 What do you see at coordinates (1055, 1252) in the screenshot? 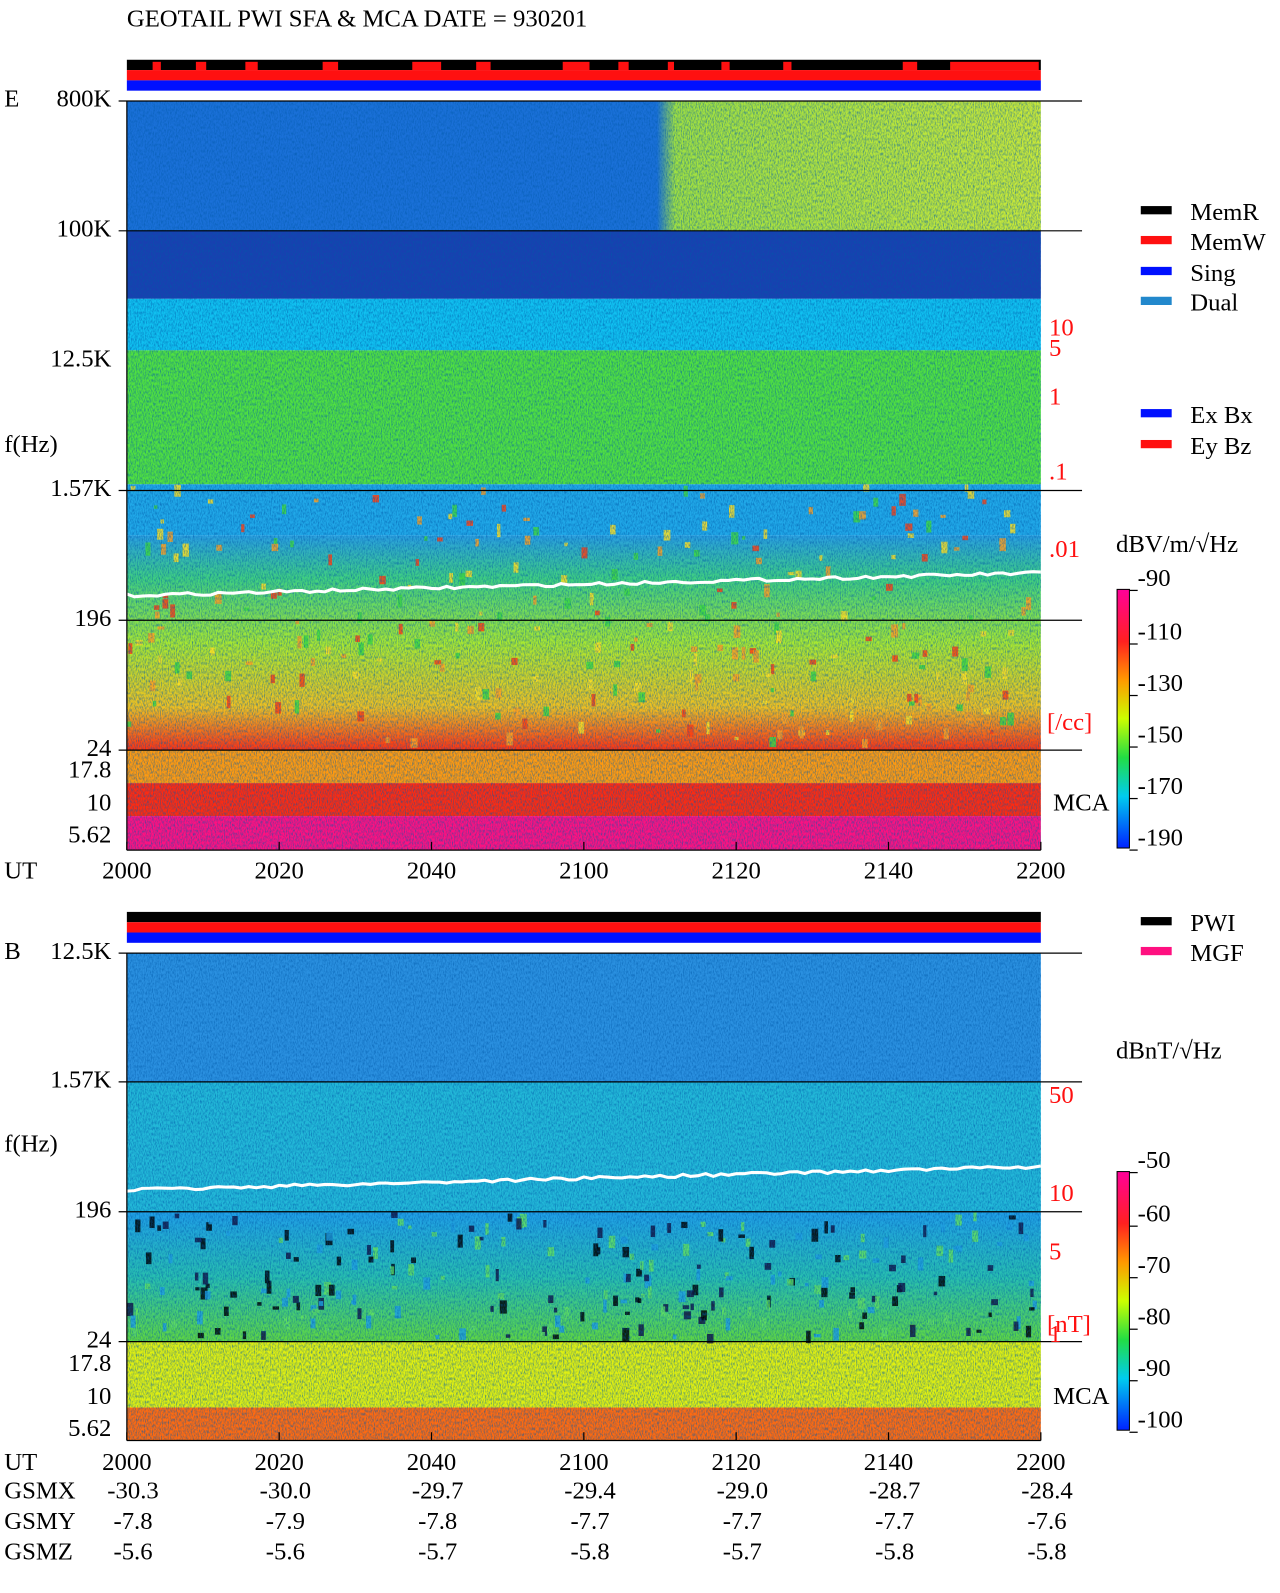
I see `density-tick-label: 5` at bounding box center [1055, 1252].